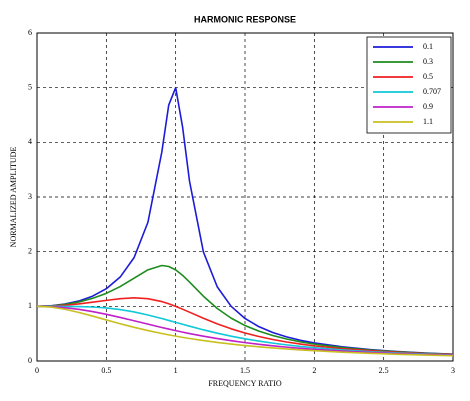 Image resolution: width=470 pixels, height=401 pixels. What do you see at coordinates (30, 305) in the screenshot?
I see `y-tick-label: 1` at bounding box center [30, 305].